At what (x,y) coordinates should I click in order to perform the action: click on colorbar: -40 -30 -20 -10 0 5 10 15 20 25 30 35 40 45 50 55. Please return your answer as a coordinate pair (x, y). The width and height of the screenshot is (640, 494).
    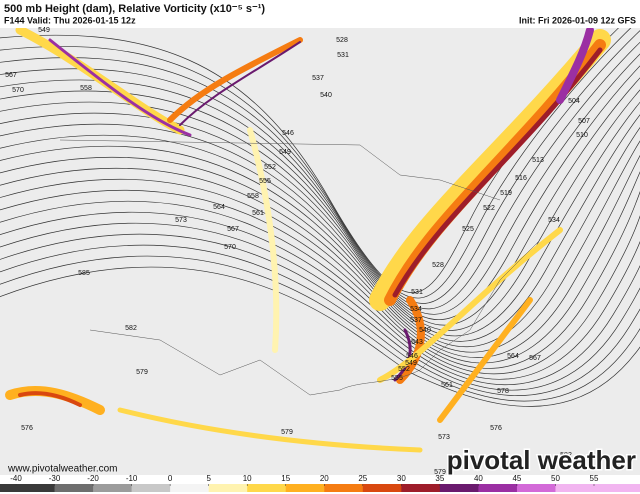
    Looking at the image, I should click on (320, 483).